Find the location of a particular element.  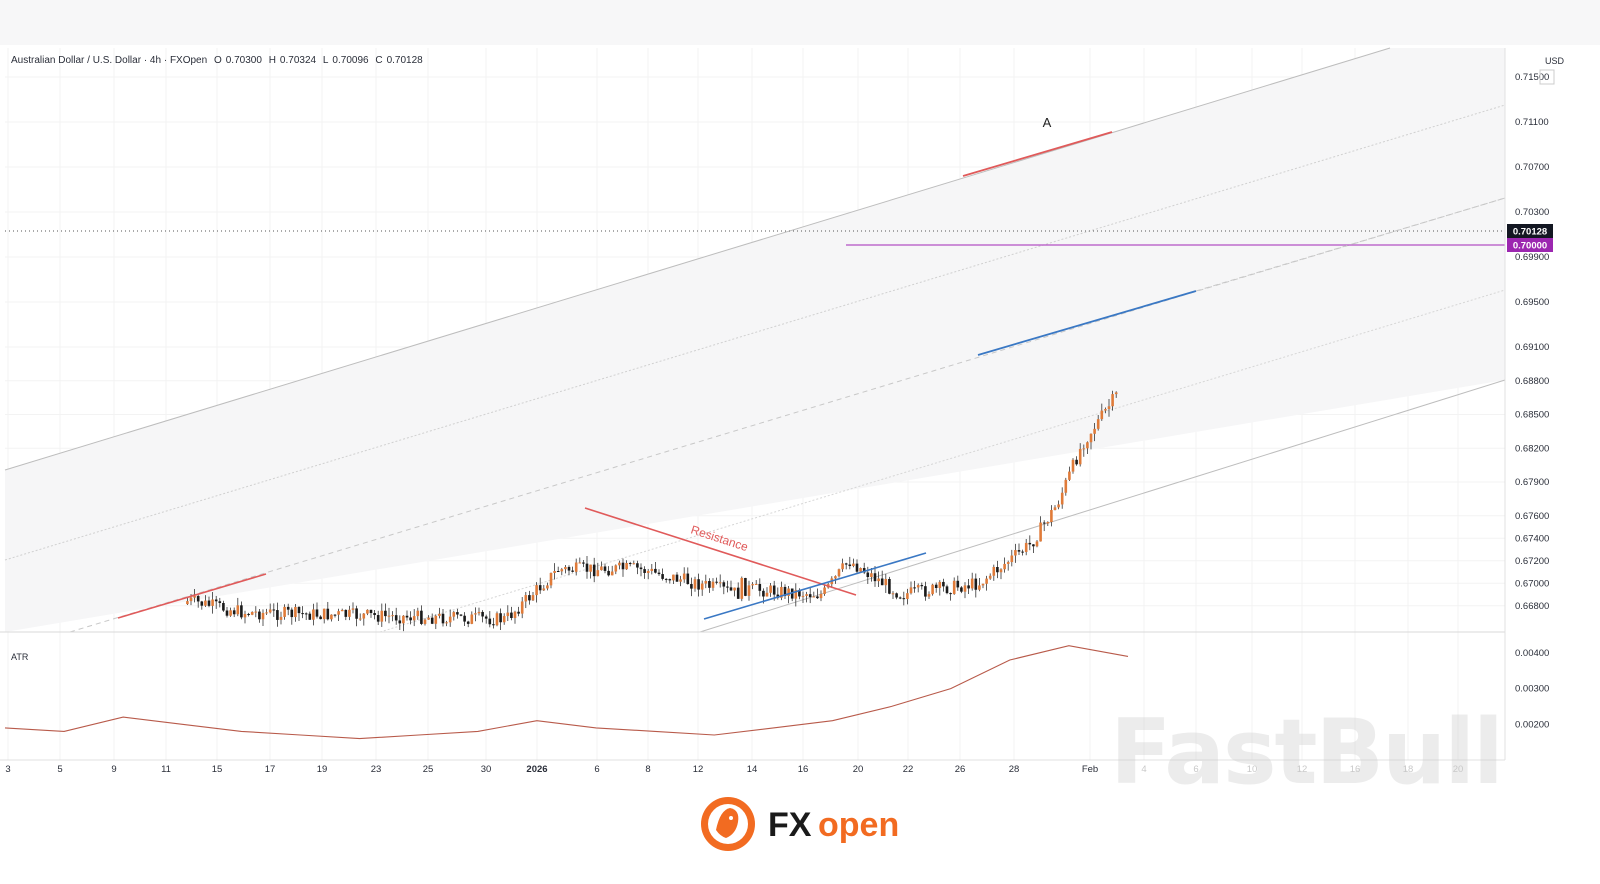

fxopen-logo: FX open is located at coordinates (815, 825).